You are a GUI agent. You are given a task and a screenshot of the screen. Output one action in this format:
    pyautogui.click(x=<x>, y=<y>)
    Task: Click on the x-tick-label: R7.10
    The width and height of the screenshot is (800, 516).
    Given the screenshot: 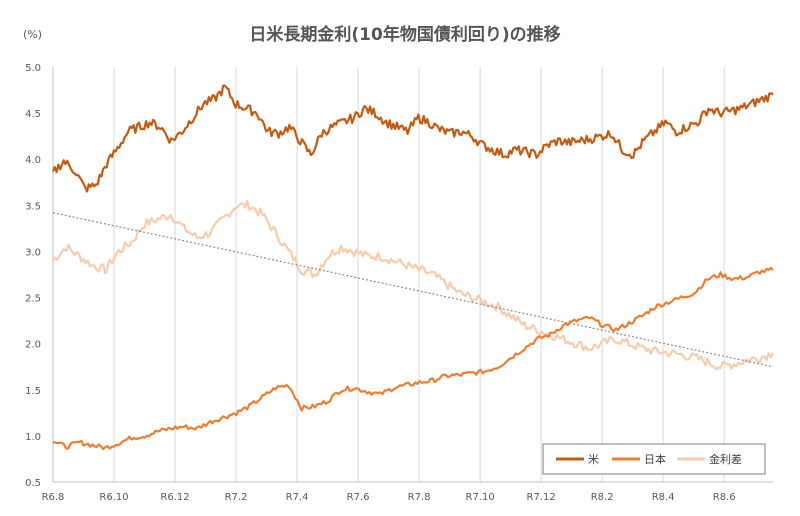 What is the action you would take?
    pyautogui.click(x=480, y=497)
    